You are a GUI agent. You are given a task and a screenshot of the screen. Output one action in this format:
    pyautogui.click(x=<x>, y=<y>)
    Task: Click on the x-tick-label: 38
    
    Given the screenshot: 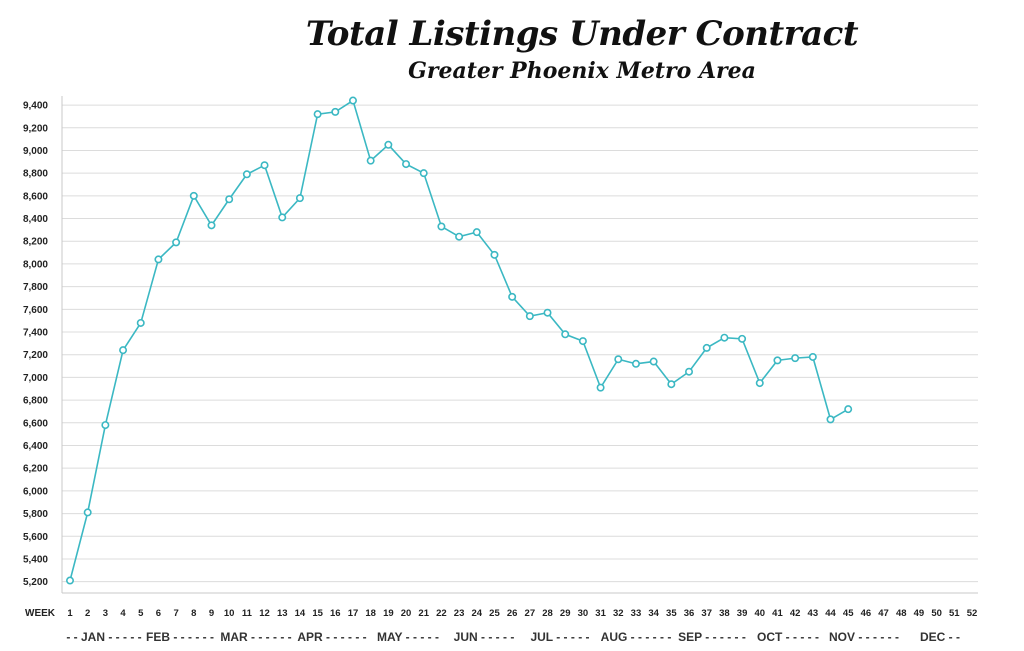 What is the action you would take?
    pyautogui.click(x=724, y=613)
    